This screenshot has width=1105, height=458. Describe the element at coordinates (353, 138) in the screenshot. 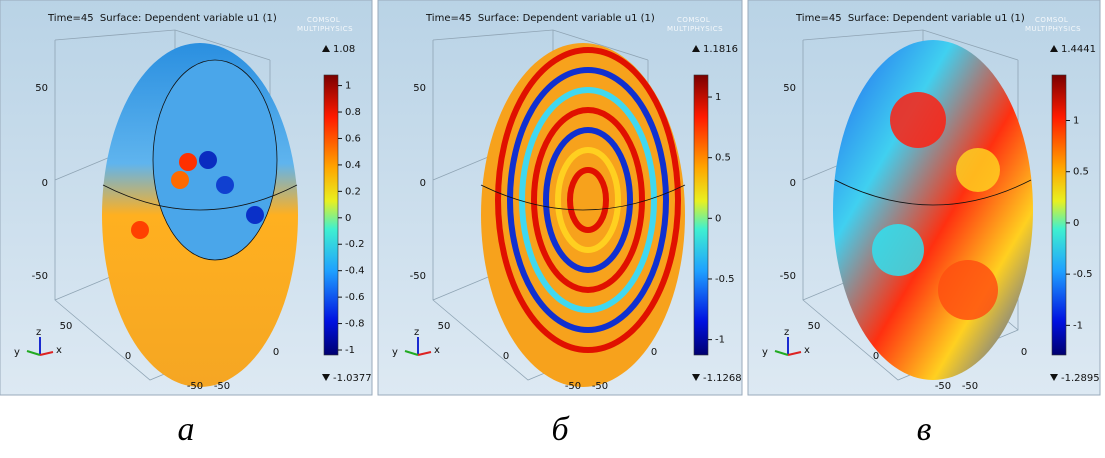

I see `colorbar-tick-label: 0.6` at that location.